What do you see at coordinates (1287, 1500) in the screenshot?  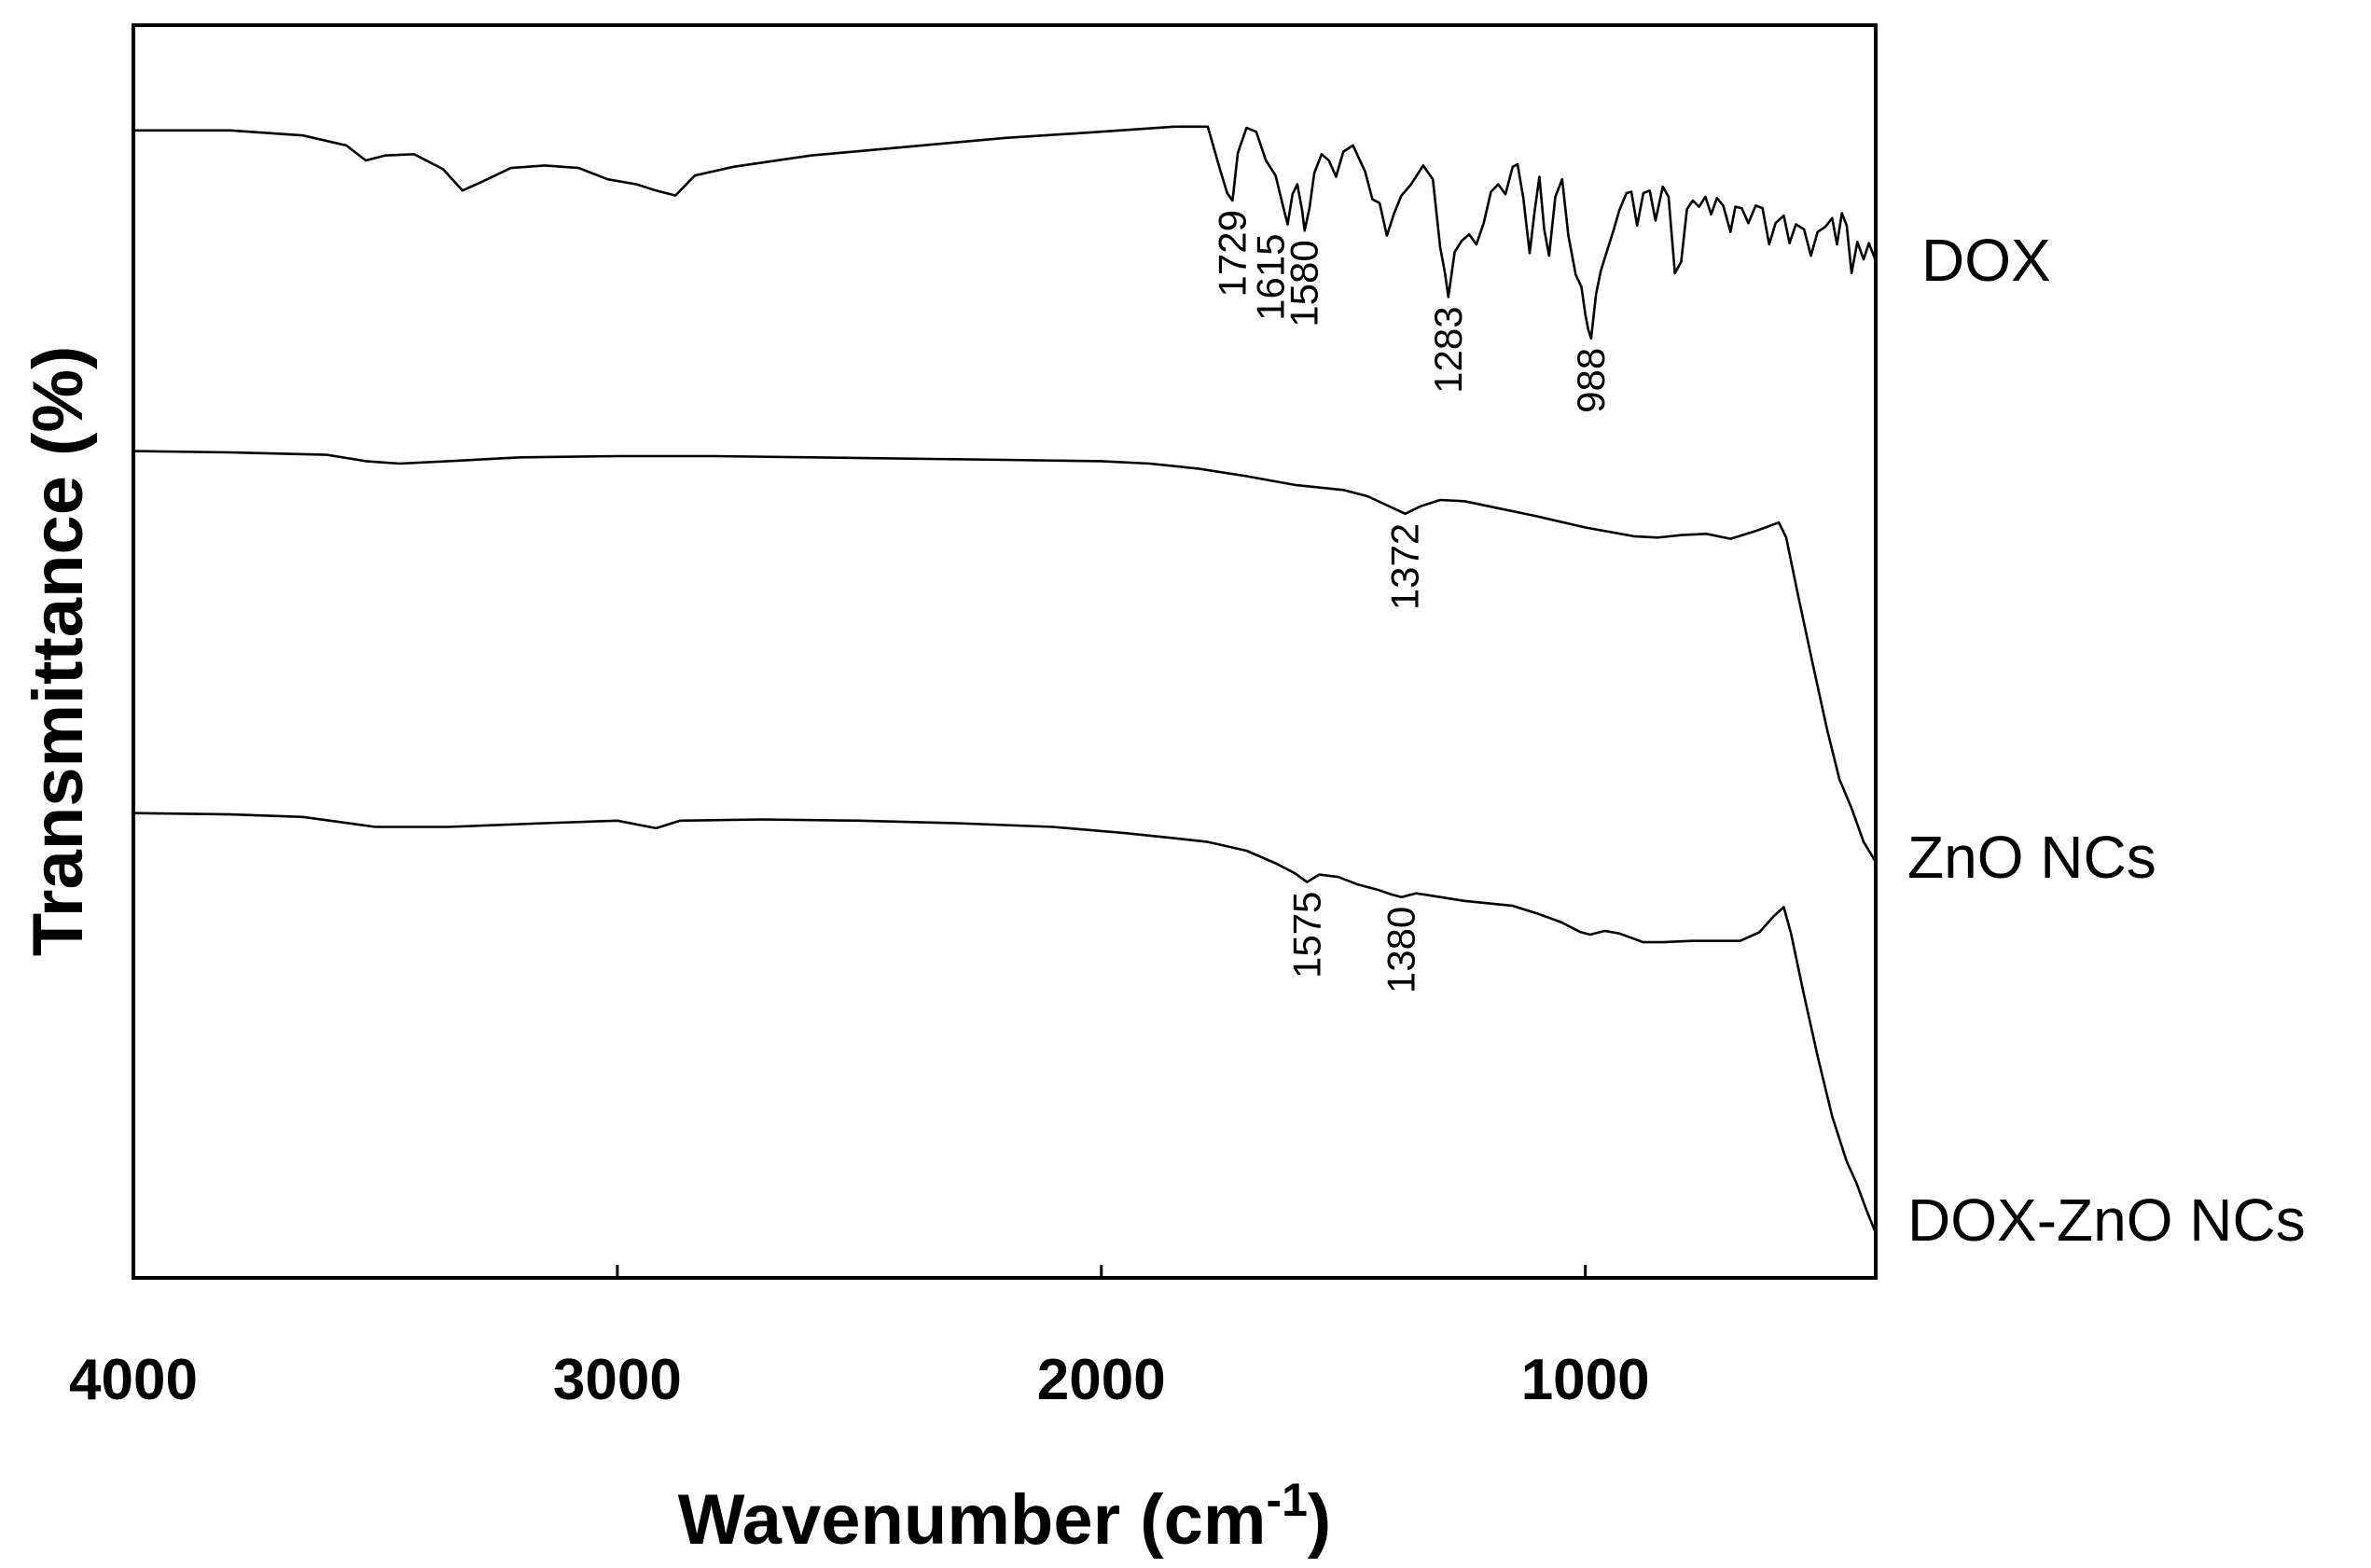 I see `x-axis-title-superscript: -1` at bounding box center [1287, 1500].